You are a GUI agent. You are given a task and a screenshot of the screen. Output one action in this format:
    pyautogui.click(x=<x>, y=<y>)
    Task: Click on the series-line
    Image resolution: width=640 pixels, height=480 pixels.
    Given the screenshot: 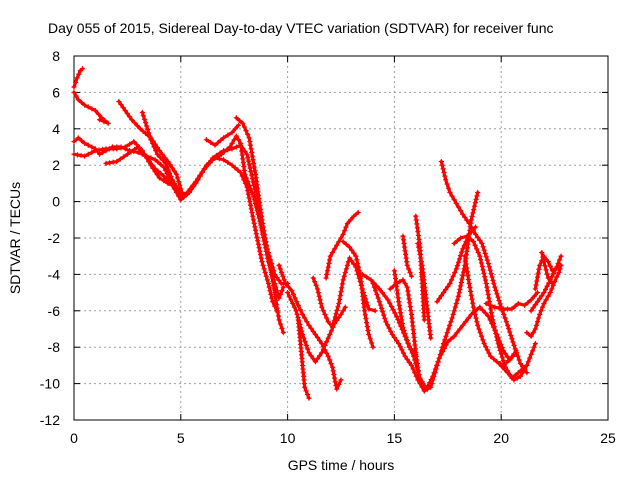 What is the action you would take?
    pyautogui.click(x=91, y=107)
    